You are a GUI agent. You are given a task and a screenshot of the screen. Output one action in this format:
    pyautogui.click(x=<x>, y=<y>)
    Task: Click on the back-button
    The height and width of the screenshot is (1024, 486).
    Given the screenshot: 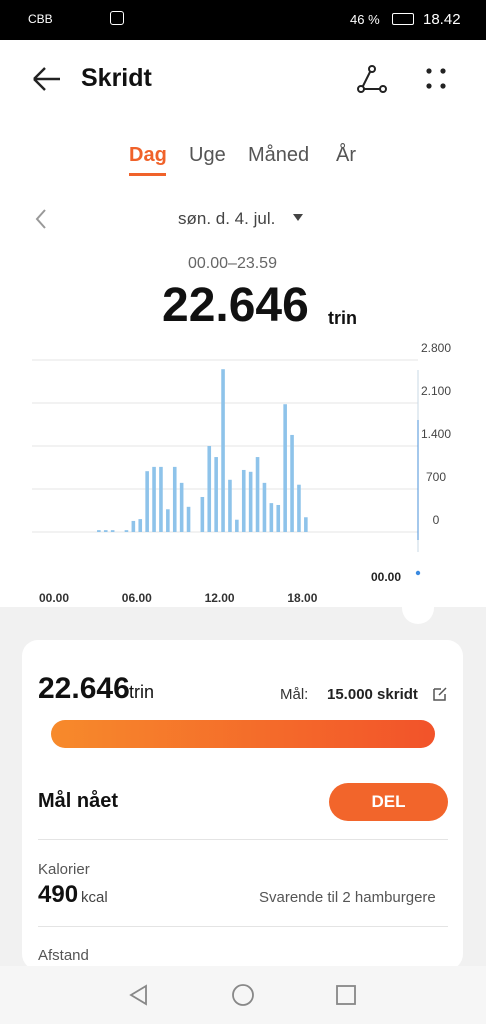 What is the action you would take?
    pyautogui.click(x=47, y=79)
    